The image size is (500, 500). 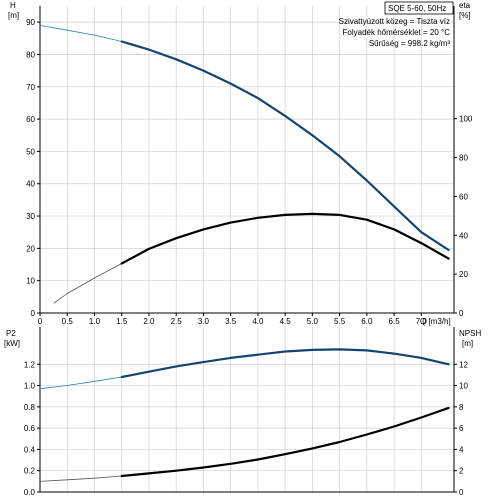 What do you see at coordinates (40, 321) in the screenshot?
I see `x-tick-label: 0` at bounding box center [40, 321].